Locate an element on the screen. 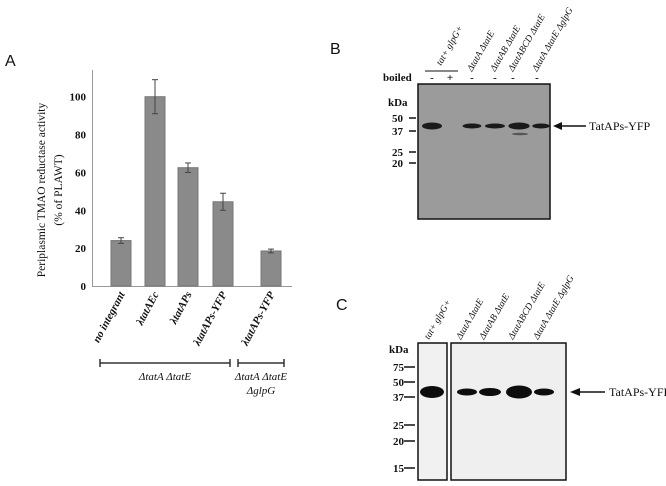  x-tick-label: λtatAEc is located at coordinates (148, 309).